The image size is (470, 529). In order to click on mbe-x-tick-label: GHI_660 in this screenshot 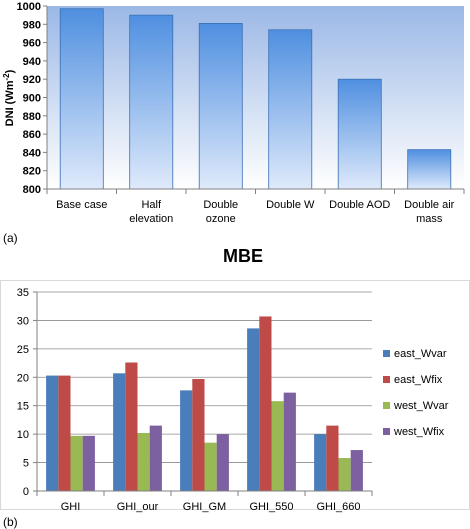, I will do `click(338, 507)`.